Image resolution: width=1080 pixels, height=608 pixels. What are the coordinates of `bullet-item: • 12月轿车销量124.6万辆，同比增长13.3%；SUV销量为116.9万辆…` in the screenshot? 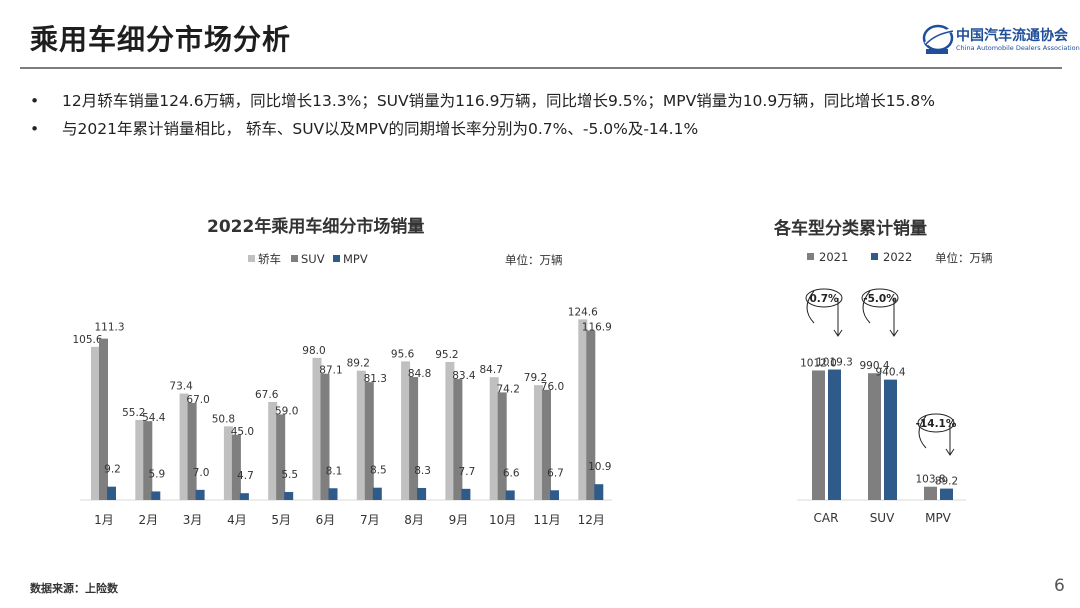 It's located at (535, 101).